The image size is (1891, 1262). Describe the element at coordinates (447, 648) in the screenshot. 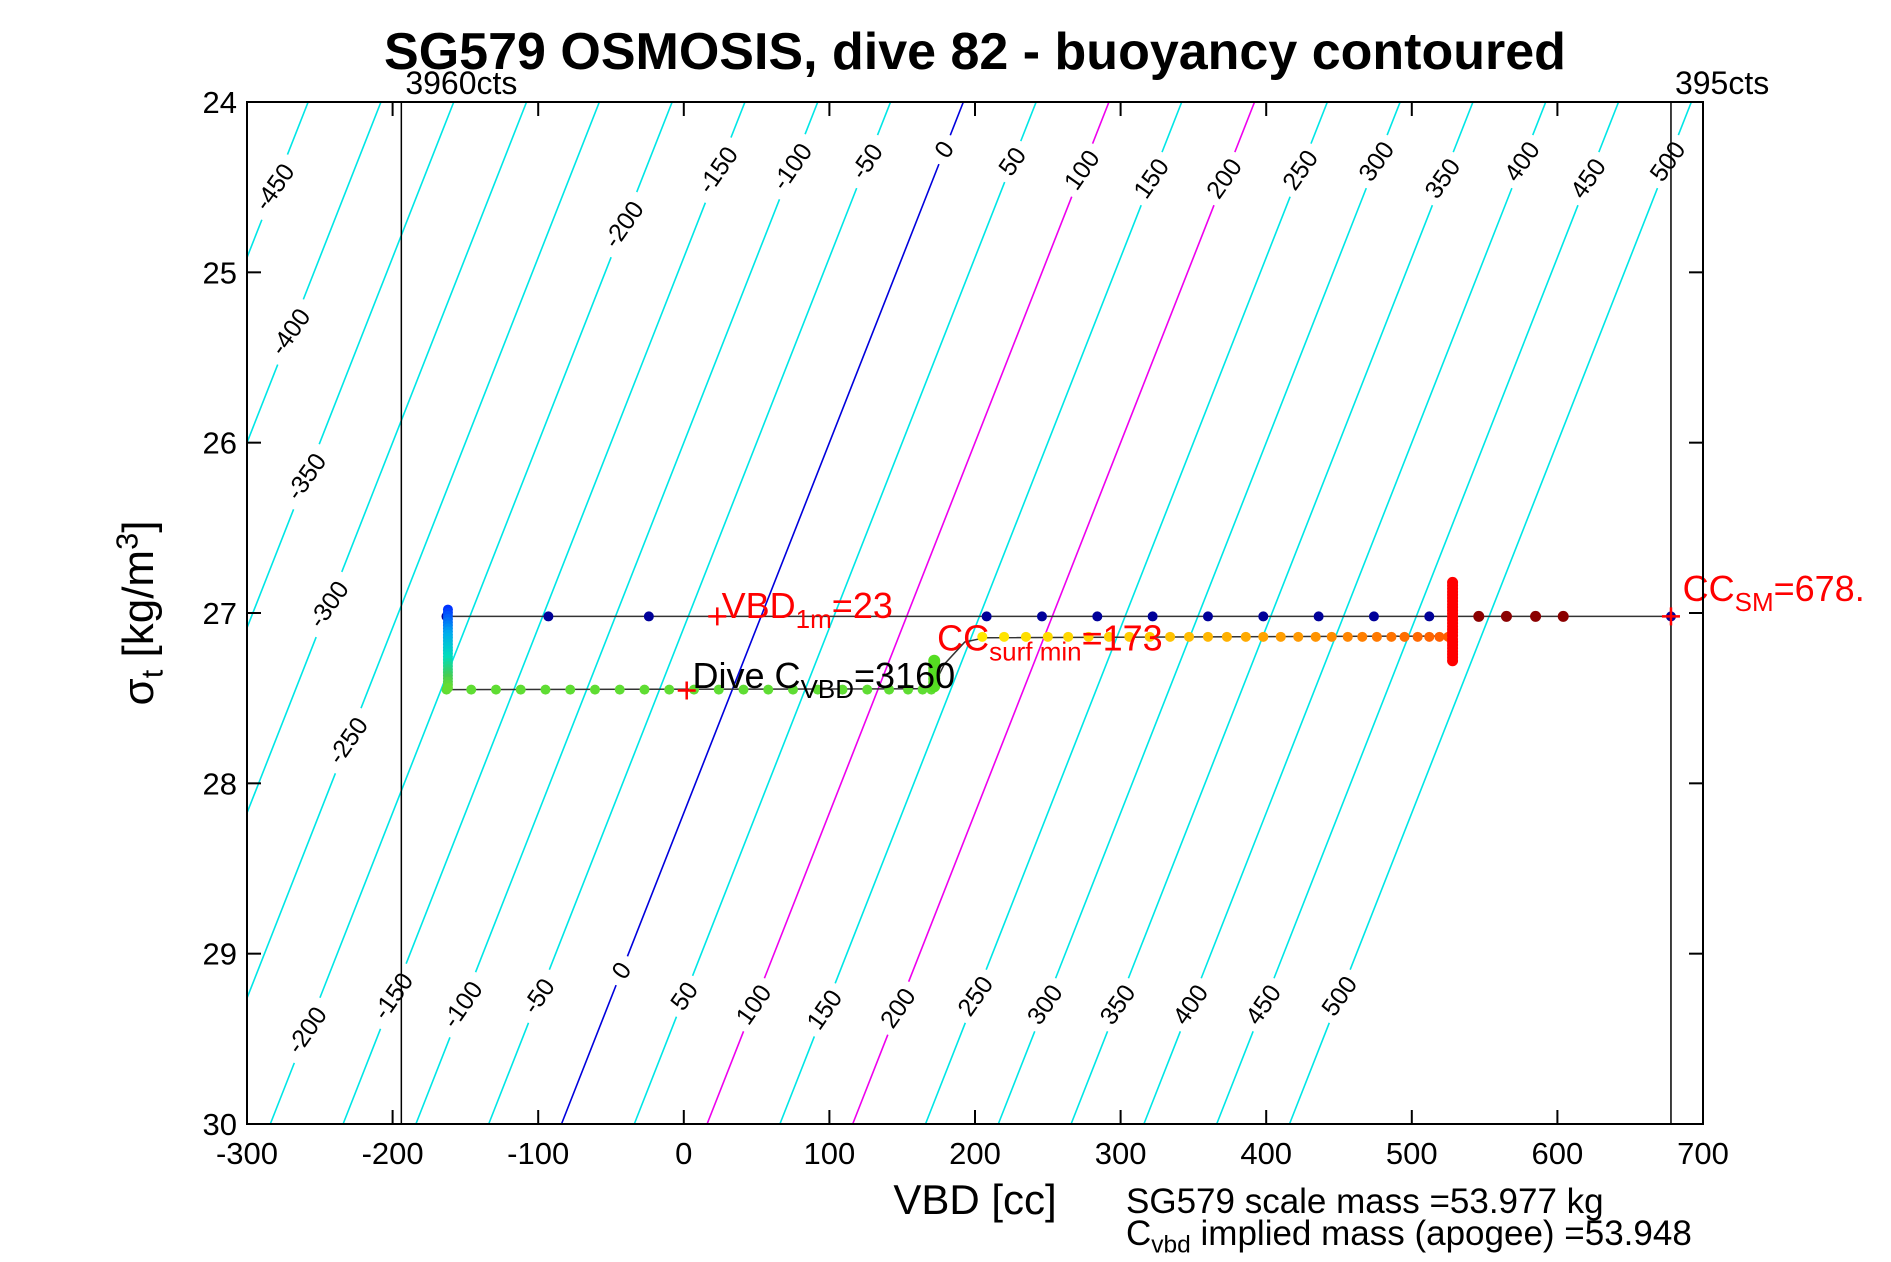

I see `series-dive-start-profile` at that location.